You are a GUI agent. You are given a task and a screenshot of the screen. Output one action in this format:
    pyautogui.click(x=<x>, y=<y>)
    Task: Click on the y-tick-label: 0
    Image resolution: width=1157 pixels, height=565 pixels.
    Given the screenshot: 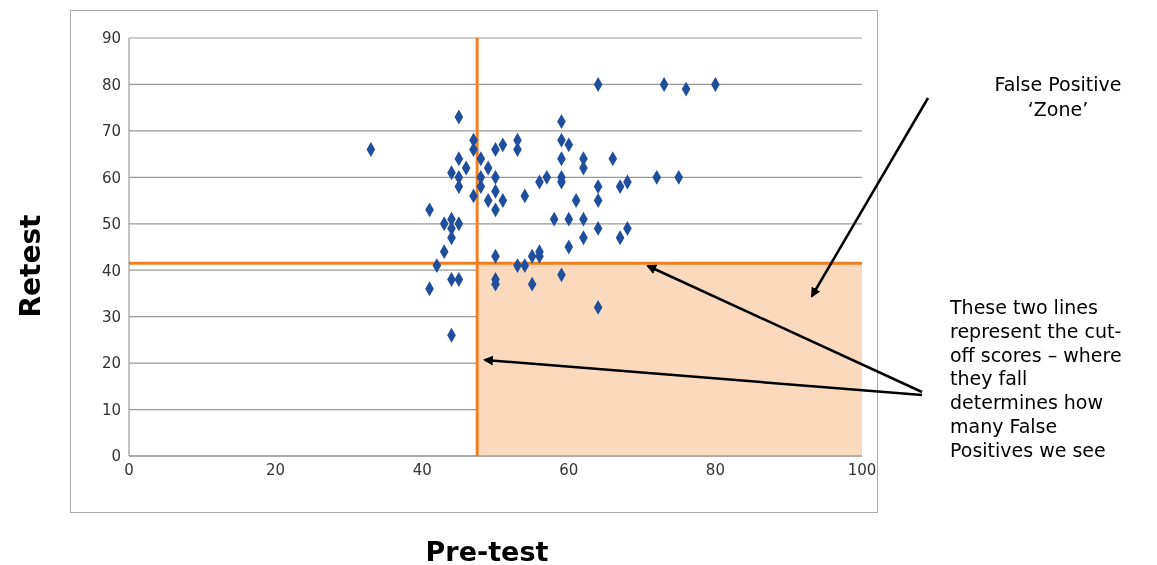 What is the action you would take?
    pyautogui.click(x=116, y=456)
    